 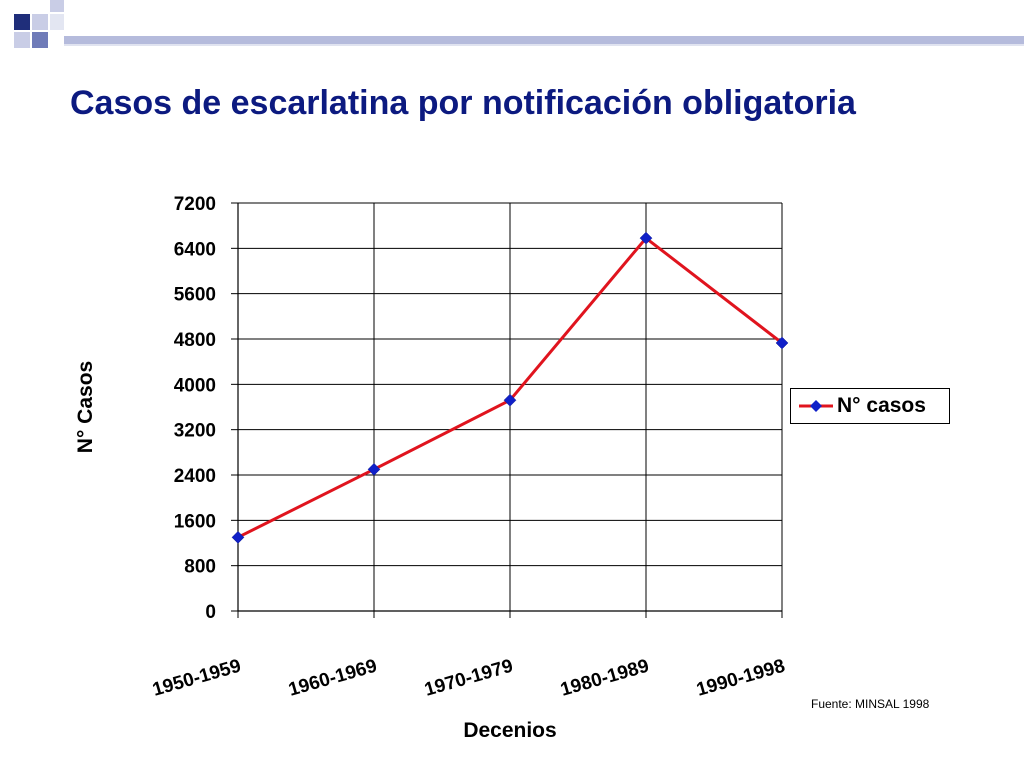 What do you see at coordinates (509, 730) in the screenshot?
I see `x-axis-title: Decenios` at bounding box center [509, 730].